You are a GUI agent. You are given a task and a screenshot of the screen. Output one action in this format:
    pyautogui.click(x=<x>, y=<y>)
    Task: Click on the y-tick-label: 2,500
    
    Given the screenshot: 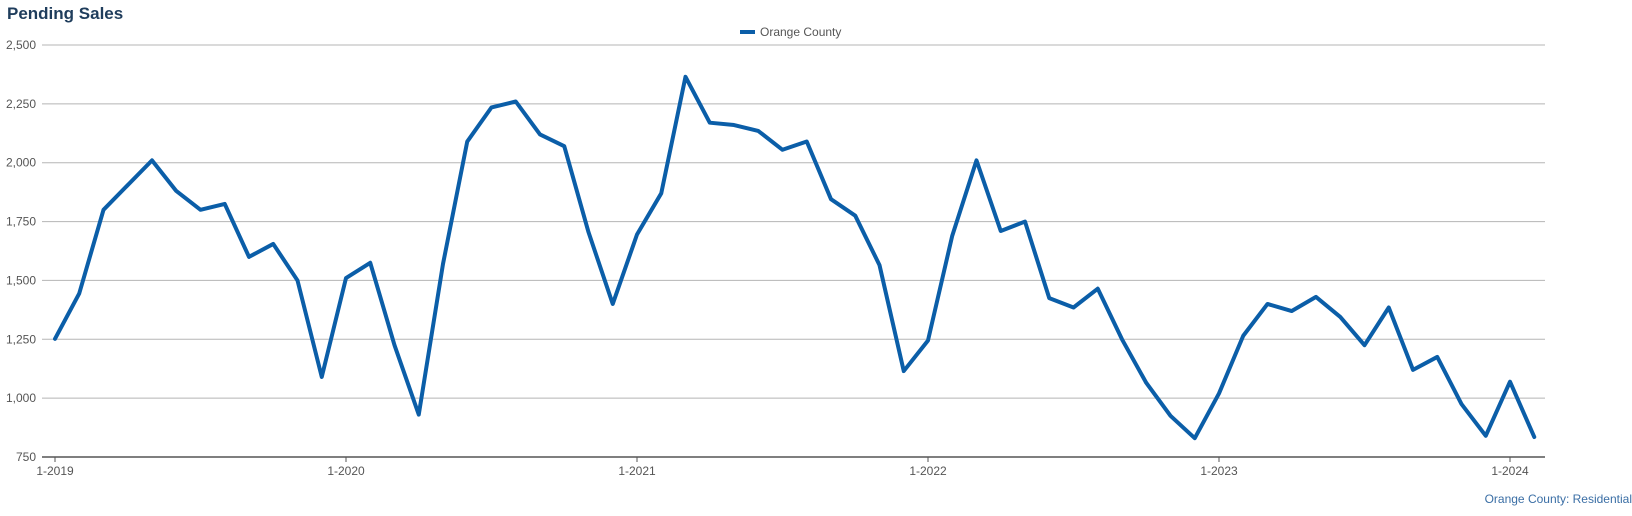 What is the action you would take?
    pyautogui.click(x=21, y=45)
    